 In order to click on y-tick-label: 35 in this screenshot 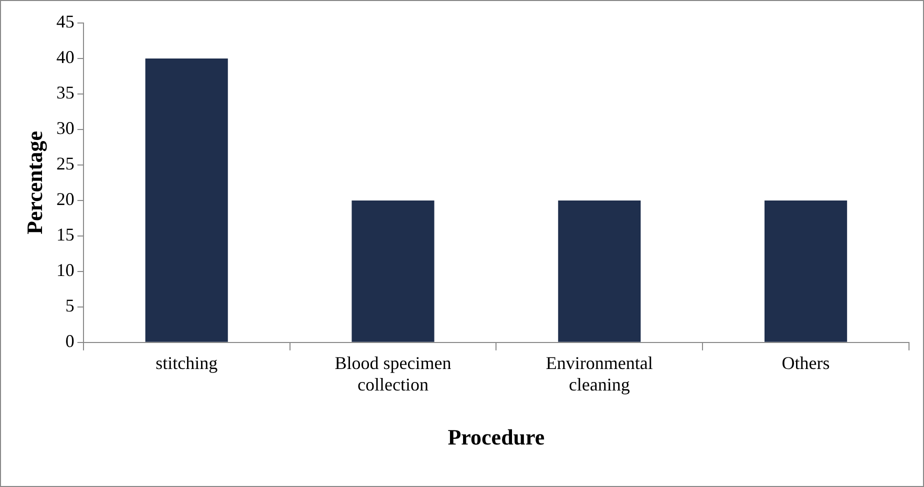, I will do `click(65, 92)`.